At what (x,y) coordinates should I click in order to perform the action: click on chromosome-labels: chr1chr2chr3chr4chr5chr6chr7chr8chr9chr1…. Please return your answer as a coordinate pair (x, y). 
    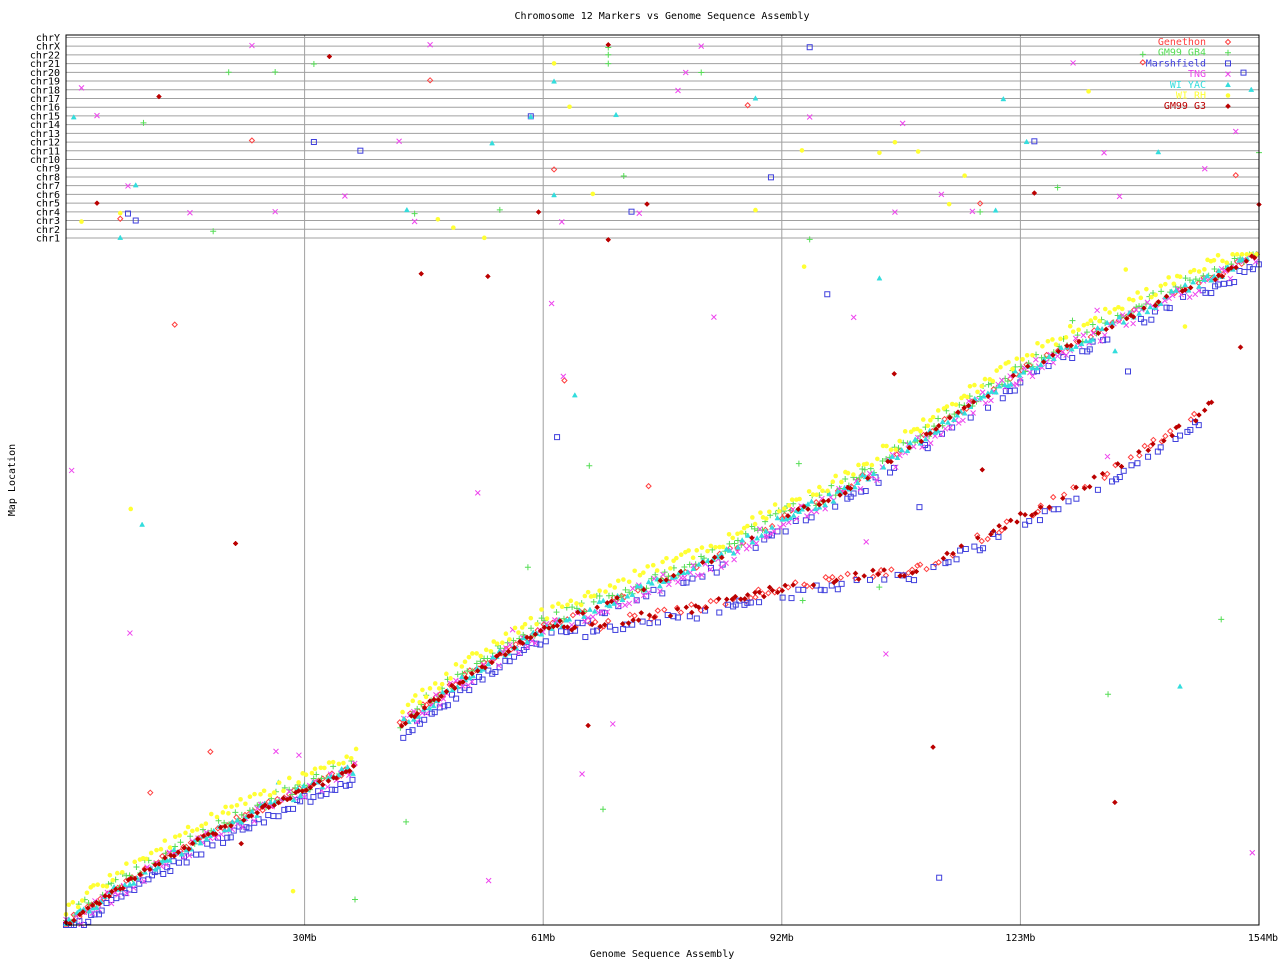
    Looking at the image, I should click on (45, 139).